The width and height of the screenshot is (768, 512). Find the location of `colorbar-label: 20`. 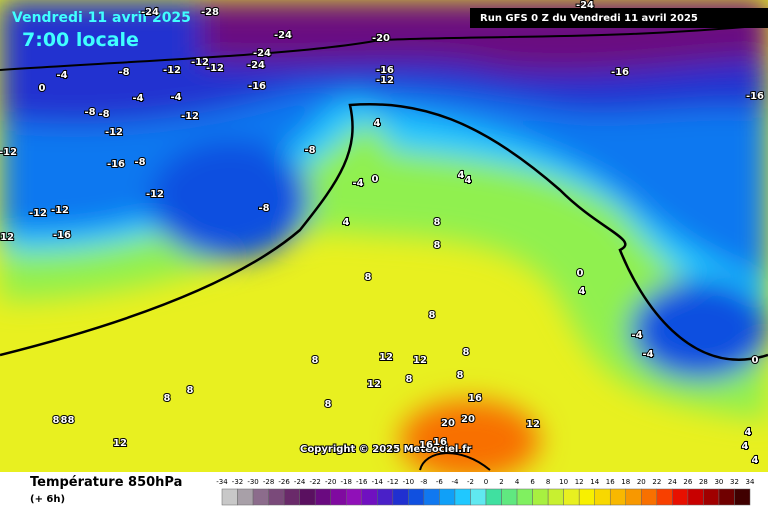

colorbar-label: 20 is located at coordinates (641, 482).